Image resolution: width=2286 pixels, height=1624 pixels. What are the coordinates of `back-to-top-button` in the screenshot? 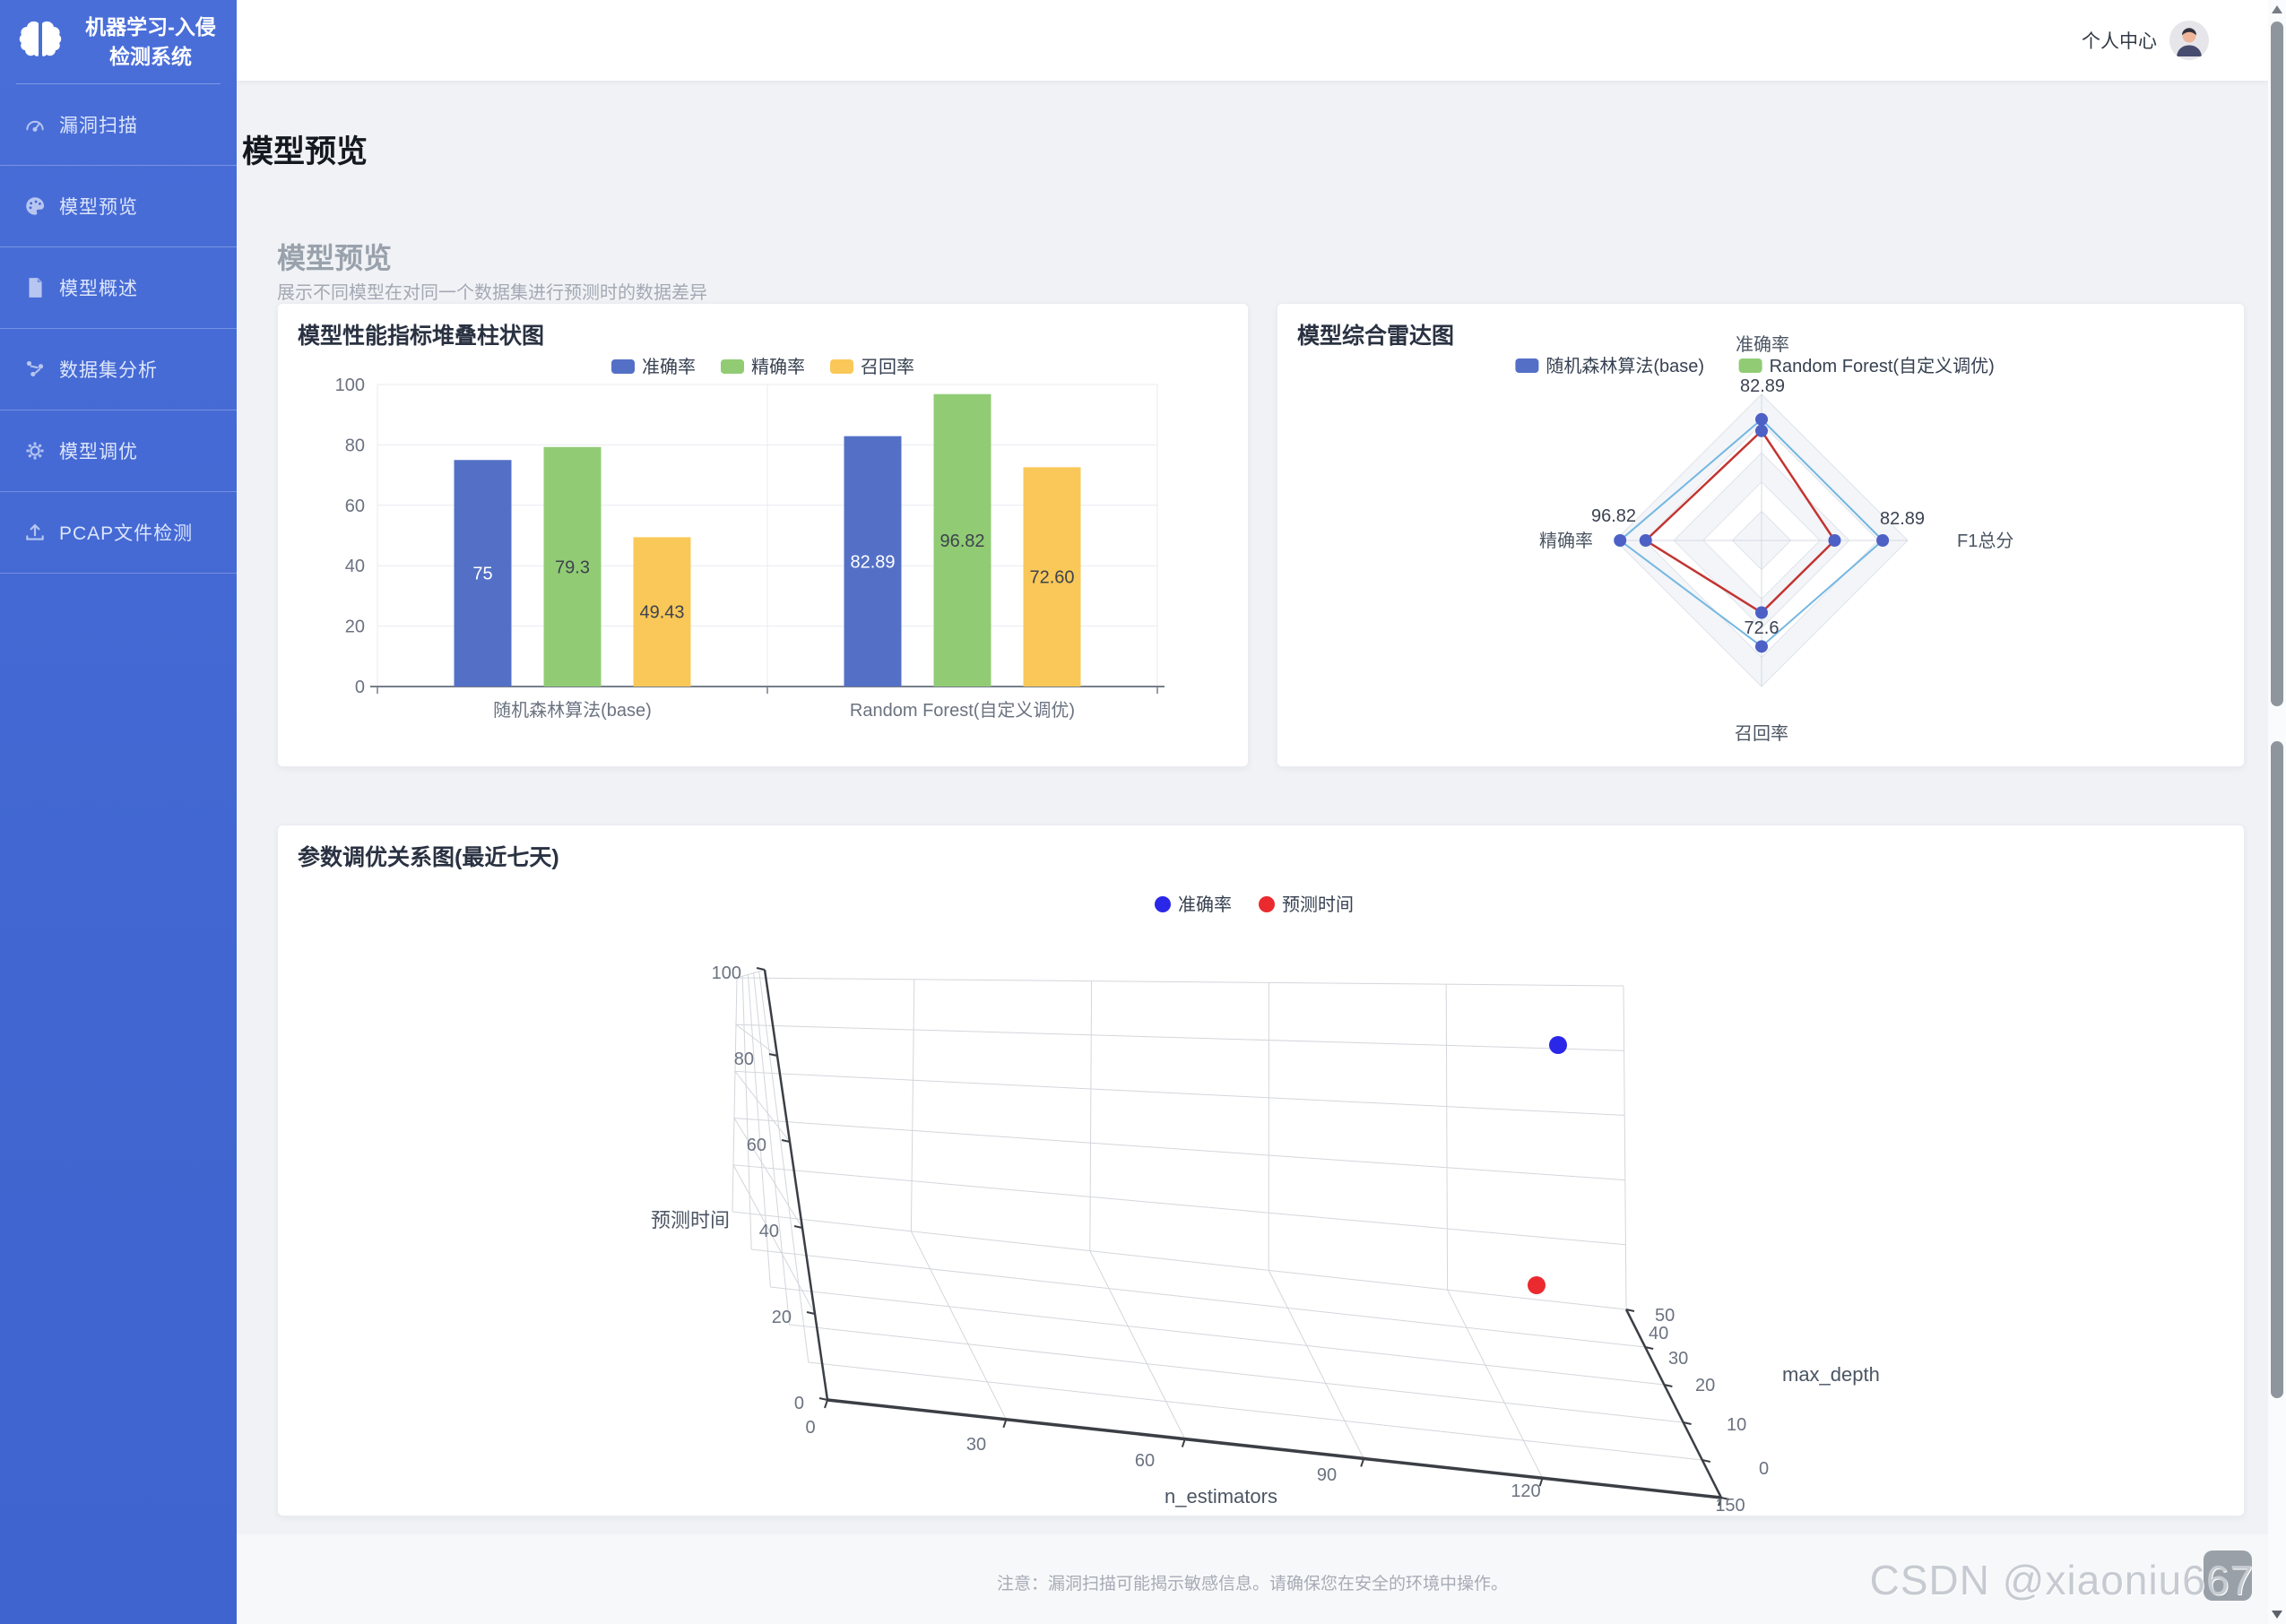 It's located at (2228, 1576).